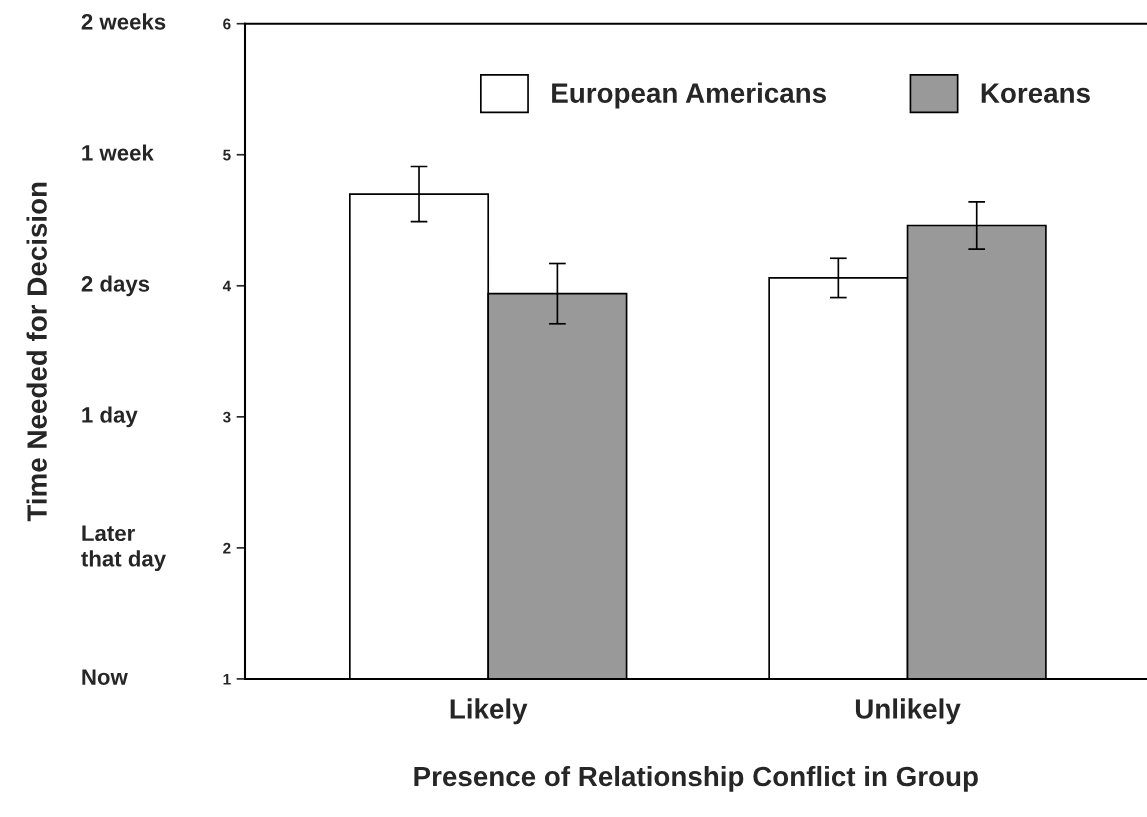  What do you see at coordinates (227, 679) in the screenshot?
I see `y-tick-label: 1` at bounding box center [227, 679].